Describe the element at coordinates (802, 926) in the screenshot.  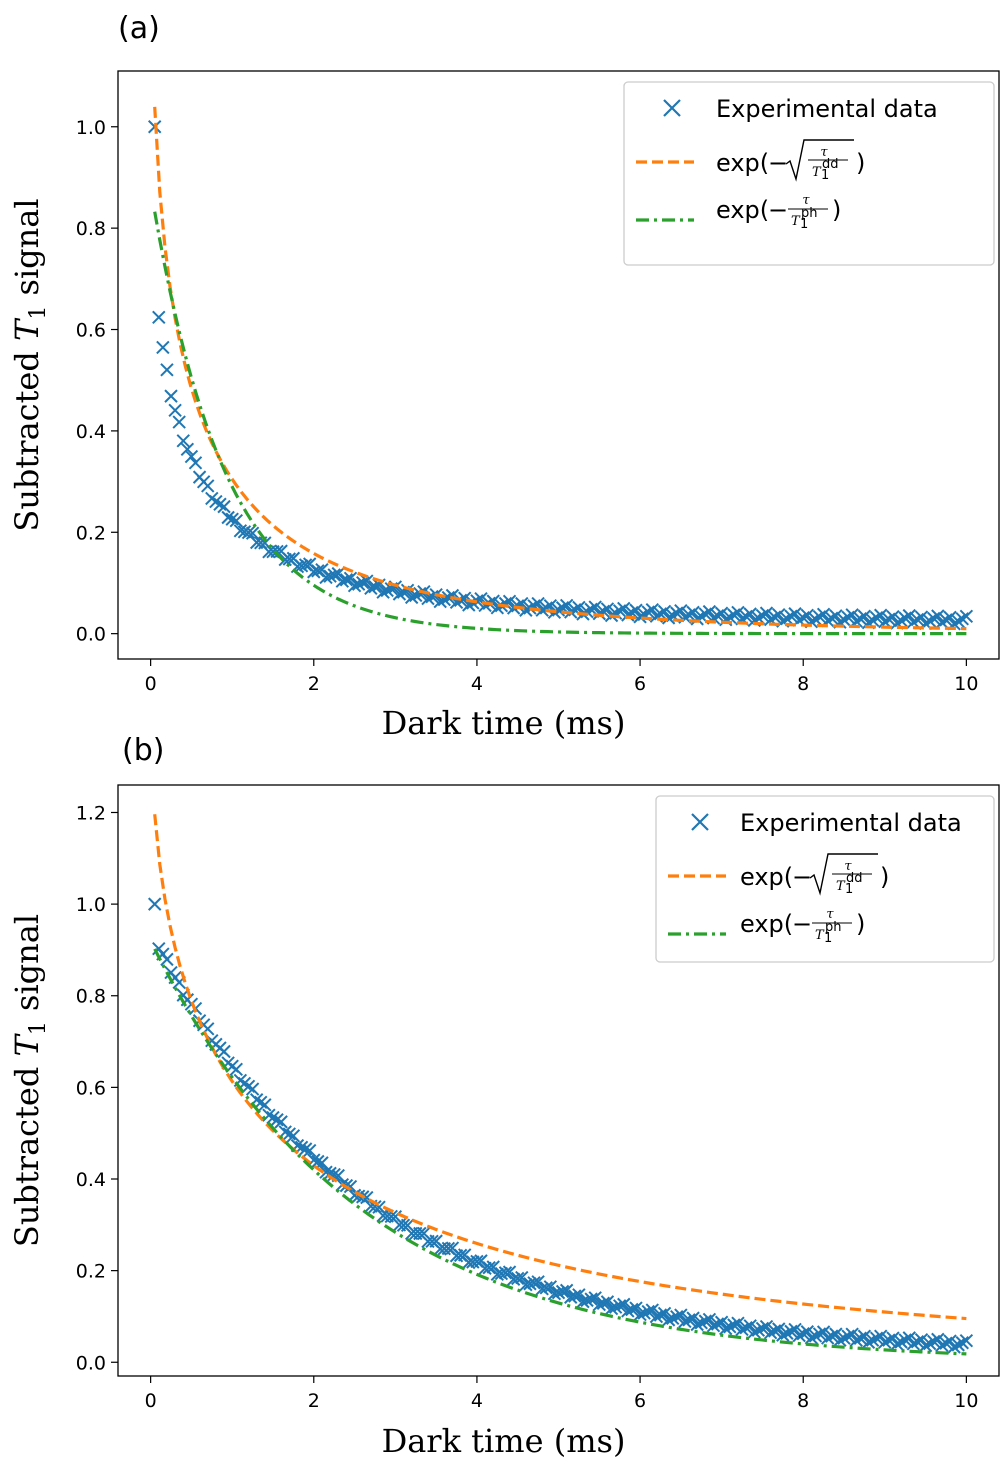
I see `legend-label-single: exp(− τT 1ph)` at that location.